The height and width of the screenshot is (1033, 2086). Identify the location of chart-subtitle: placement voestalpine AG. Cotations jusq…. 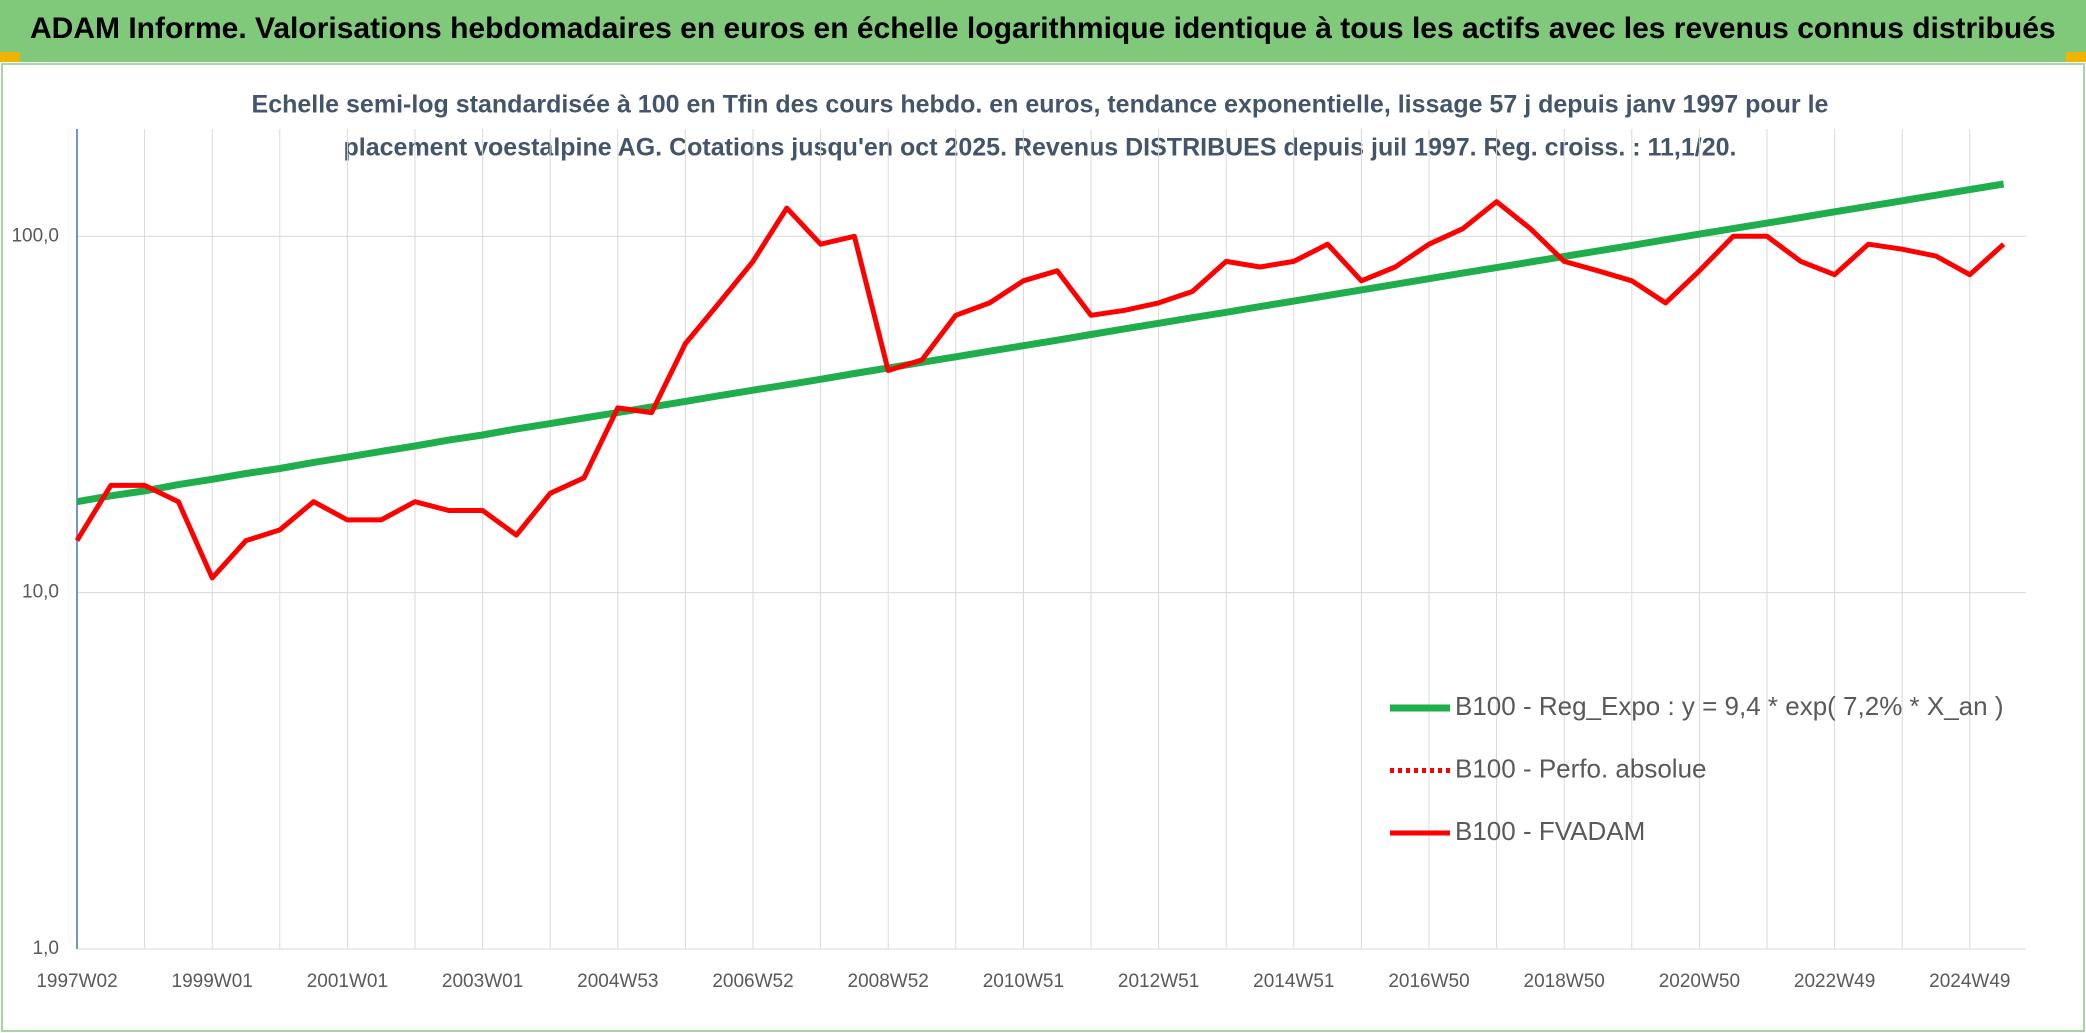
(1040, 148).